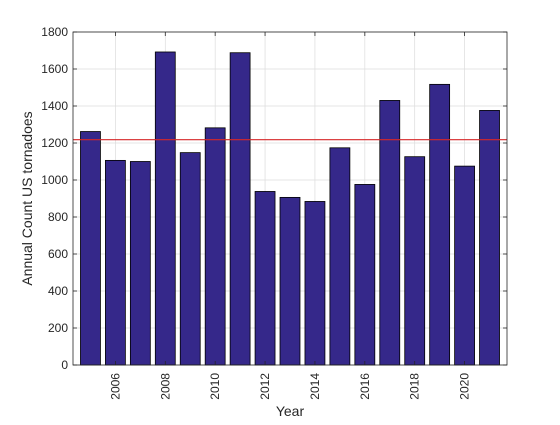 Image resolution: width=560 pixels, height=425 pixels. Describe the element at coordinates (315, 386) in the screenshot. I see `x-tick-label: 2014` at that location.